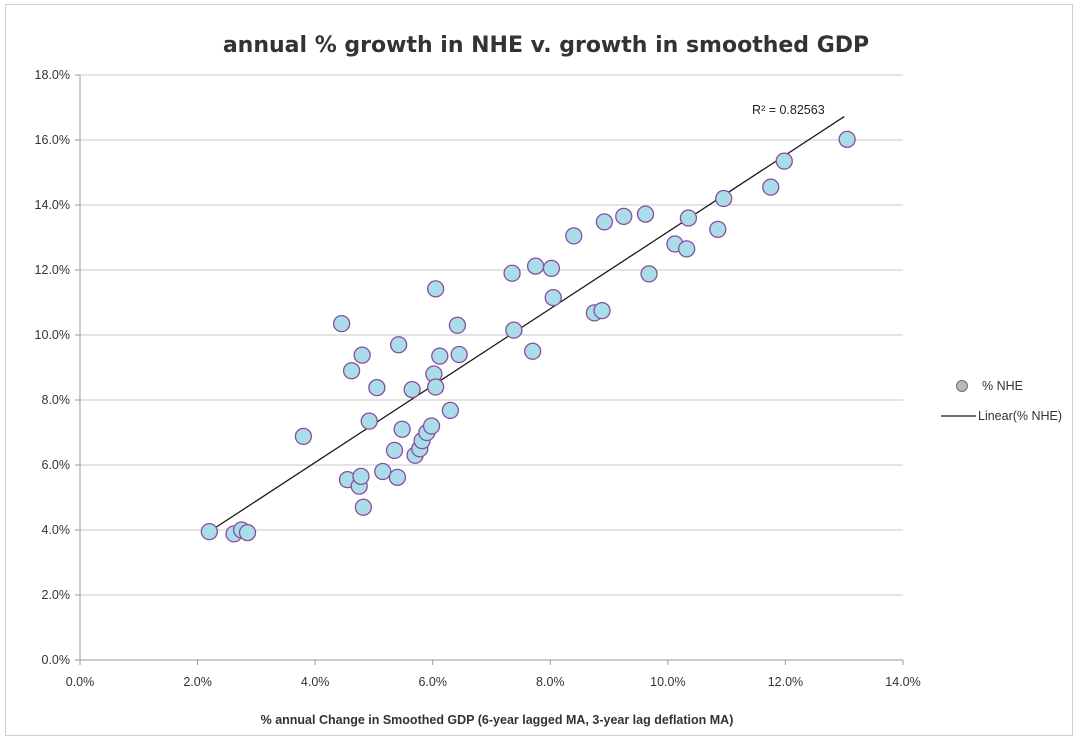 The width and height of the screenshot is (1080, 742). I want to click on annotations: R² = 0.82563, so click(788, 110).